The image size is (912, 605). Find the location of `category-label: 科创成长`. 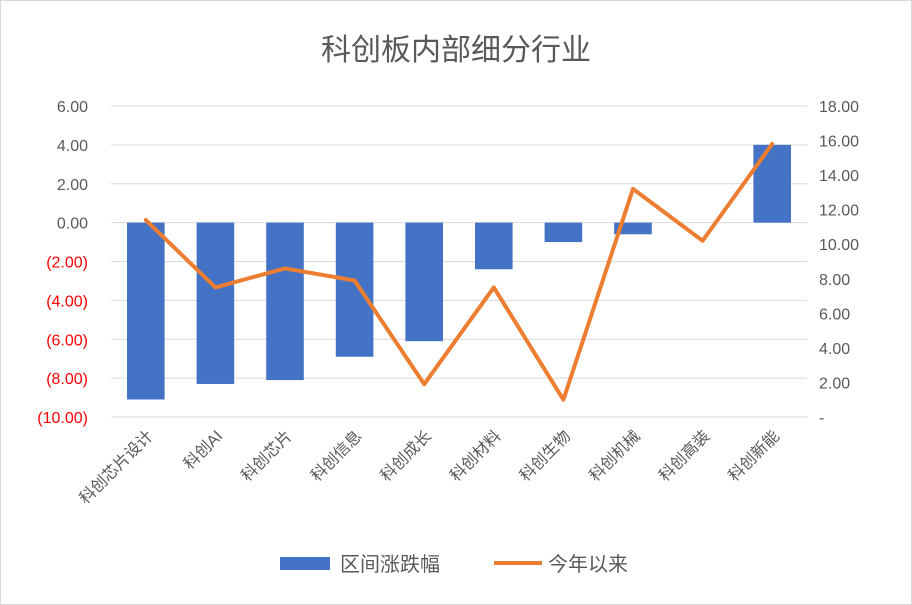

category-label: 科创成长 is located at coordinates (406, 456).